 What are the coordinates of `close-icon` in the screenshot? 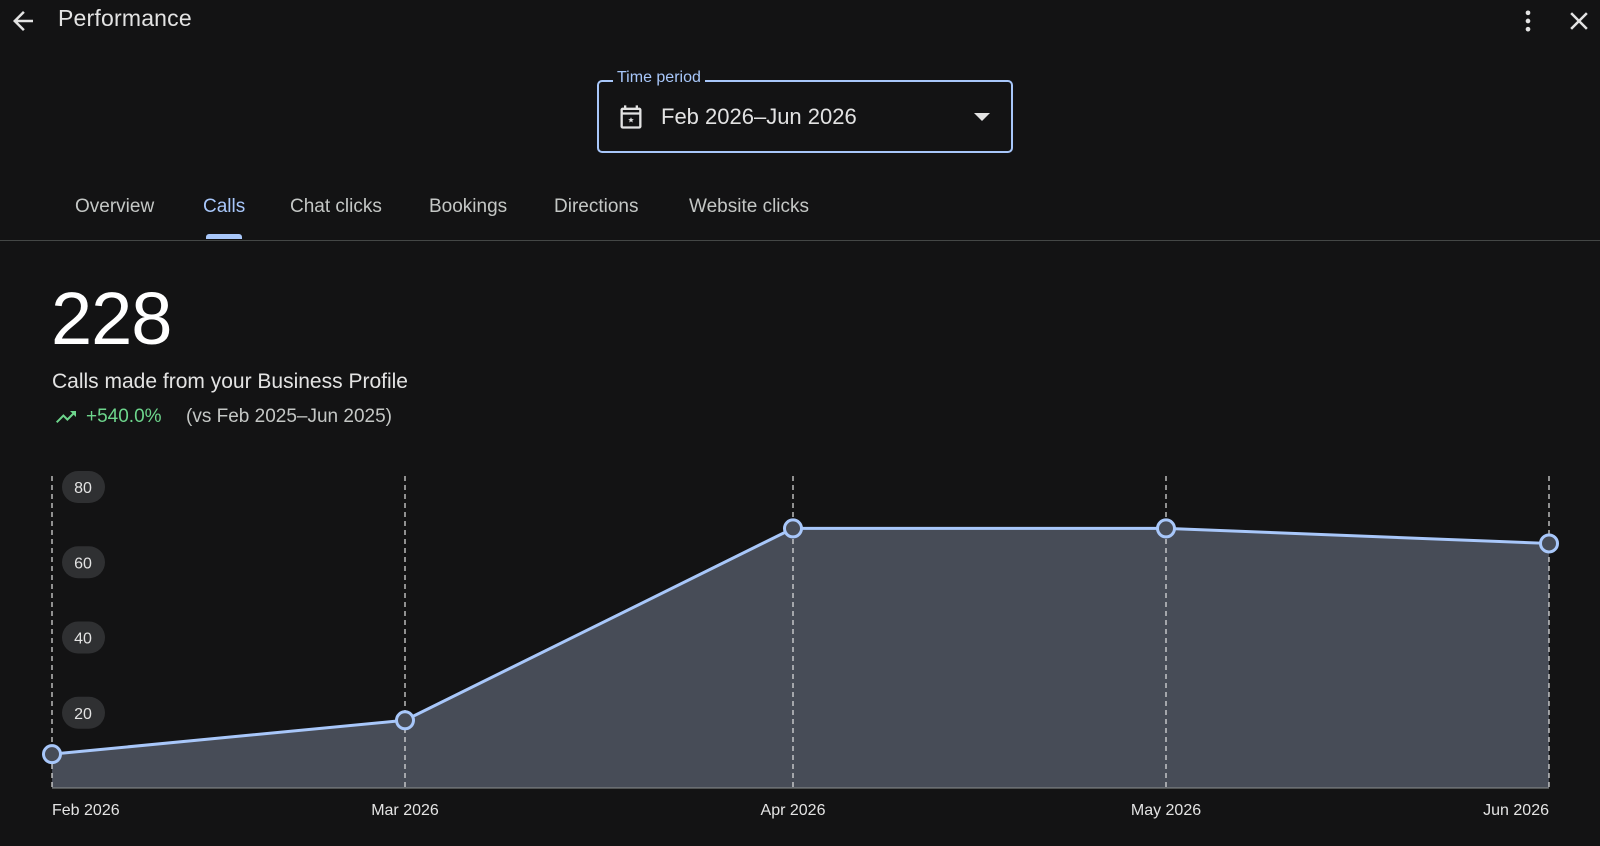 It's located at (1579, 21).